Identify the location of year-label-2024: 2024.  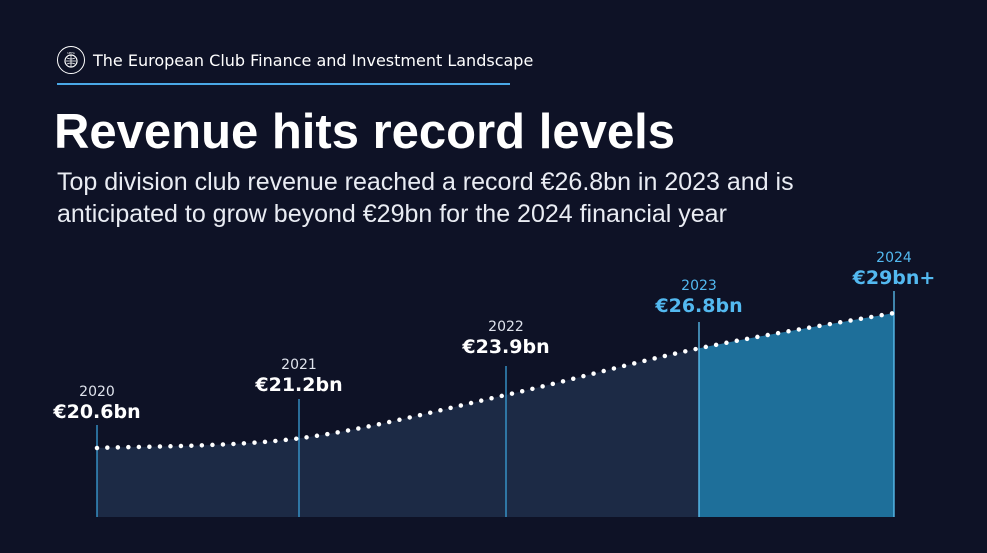
(894, 258).